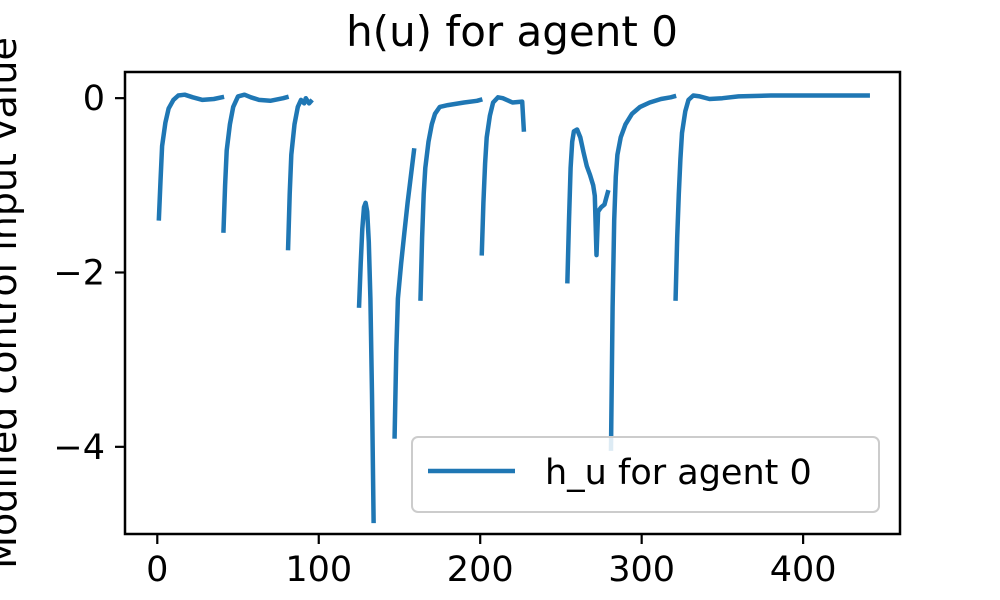 Image resolution: width=1000 pixels, height=600 pixels. What do you see at coordinates (803, 570) in the screenshot?
I see `x-tick-label: 400` at bounding box center [803, 570].